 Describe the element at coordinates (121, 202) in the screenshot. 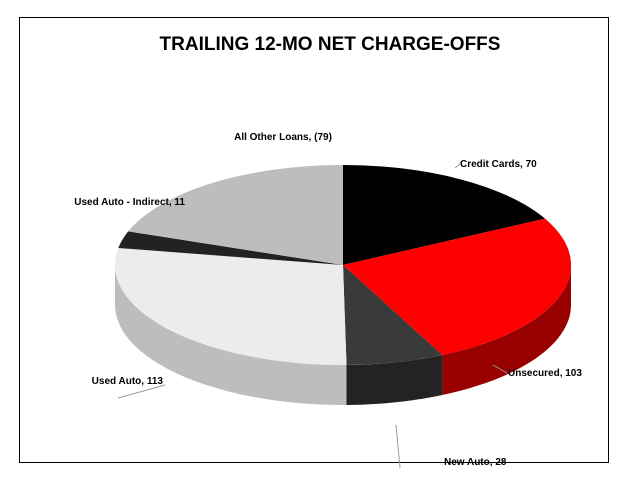

I see `label-category: Used Auto - Indirect` at that location.